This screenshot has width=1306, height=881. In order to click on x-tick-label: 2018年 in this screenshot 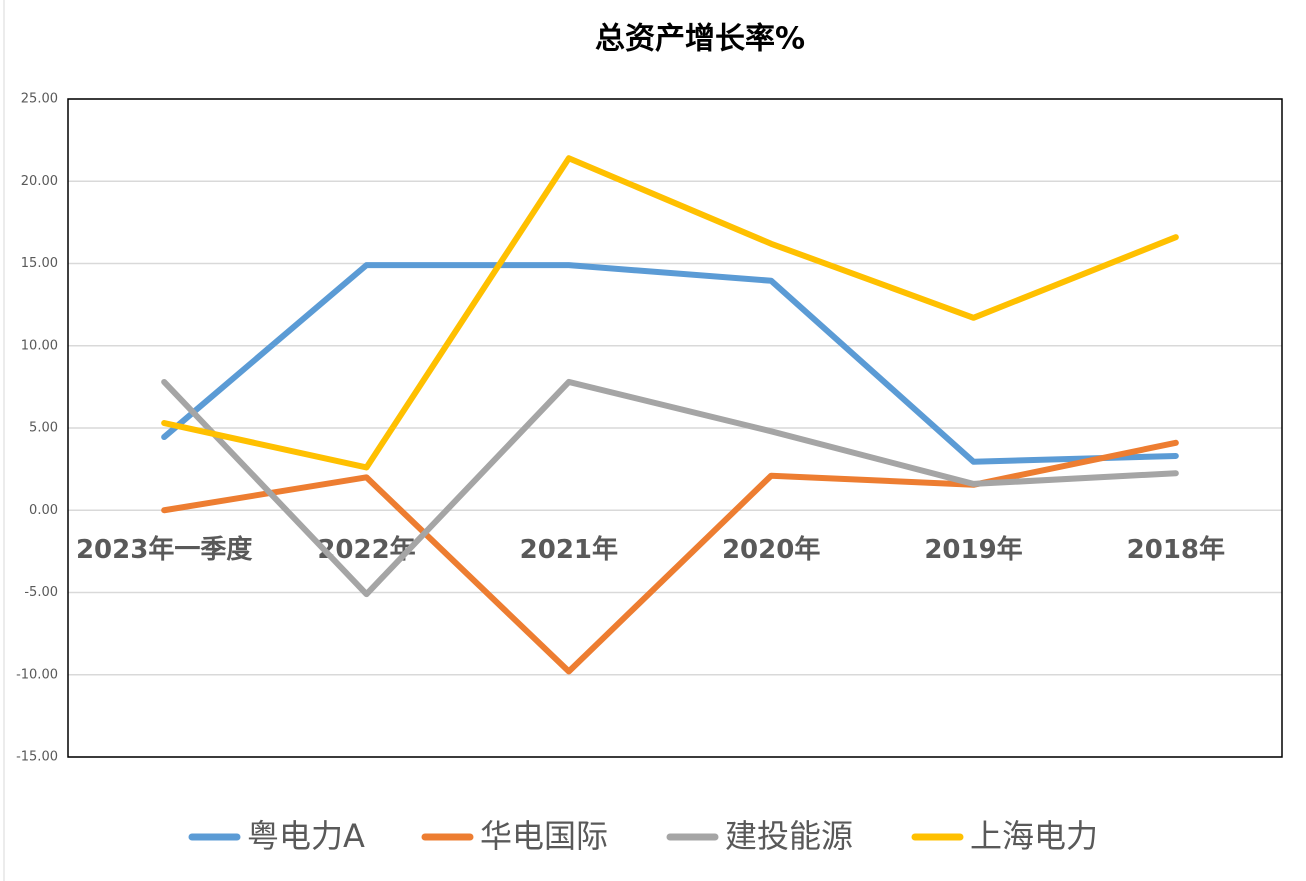, I will do `click(1176, 549)`.